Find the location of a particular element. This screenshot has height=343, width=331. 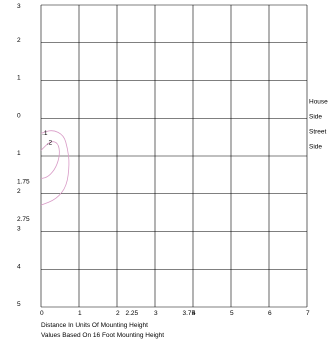

y-tick-label: 4 is located at coordinates (19, 266).